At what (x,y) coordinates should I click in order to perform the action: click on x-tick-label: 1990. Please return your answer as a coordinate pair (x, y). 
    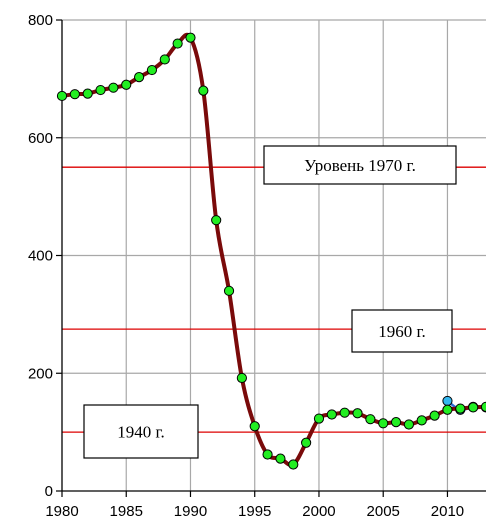
    Looking at the image, I should click on (190, 511).